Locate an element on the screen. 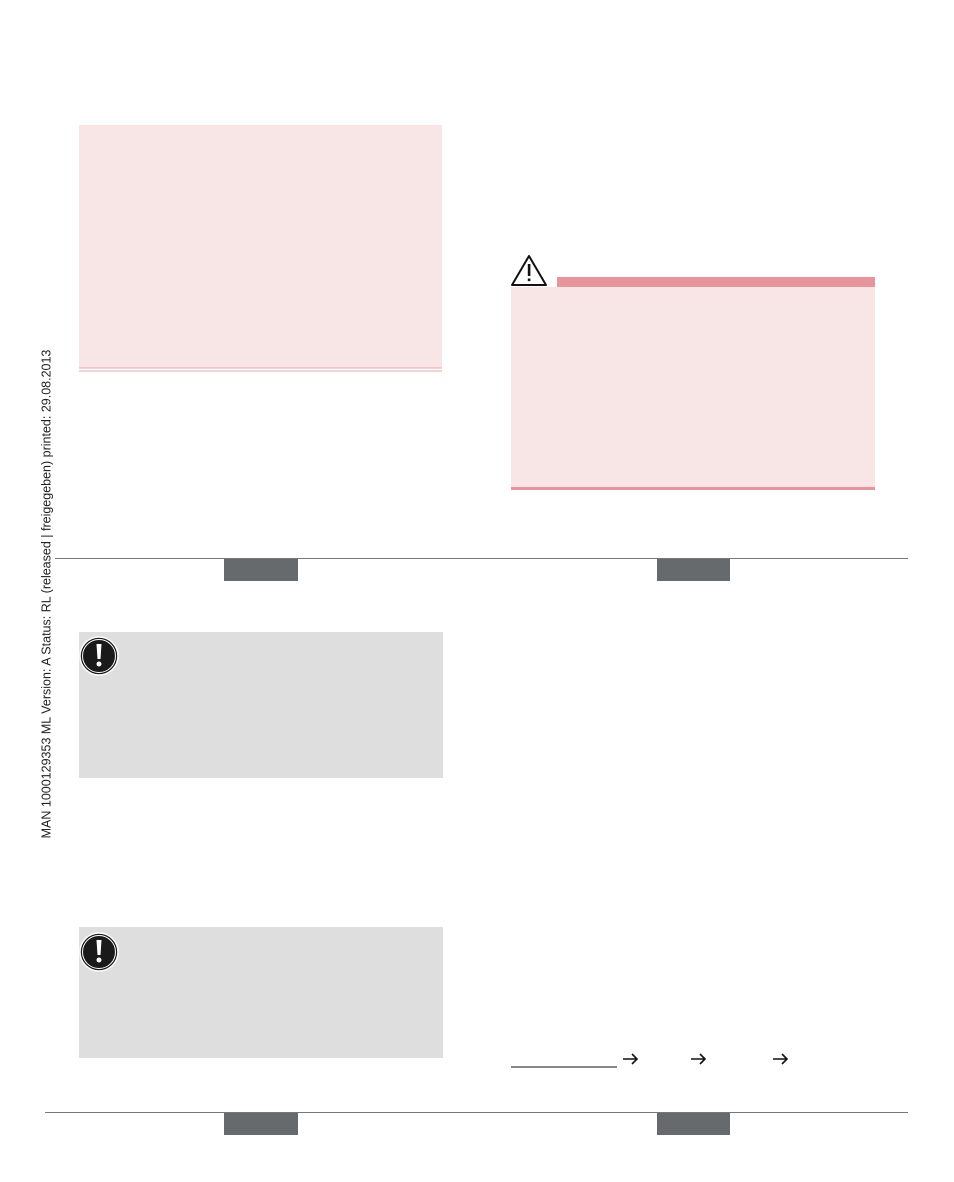 This screenshot has width=954, height=1182. warning-rule is located at coordinates (693, 488).